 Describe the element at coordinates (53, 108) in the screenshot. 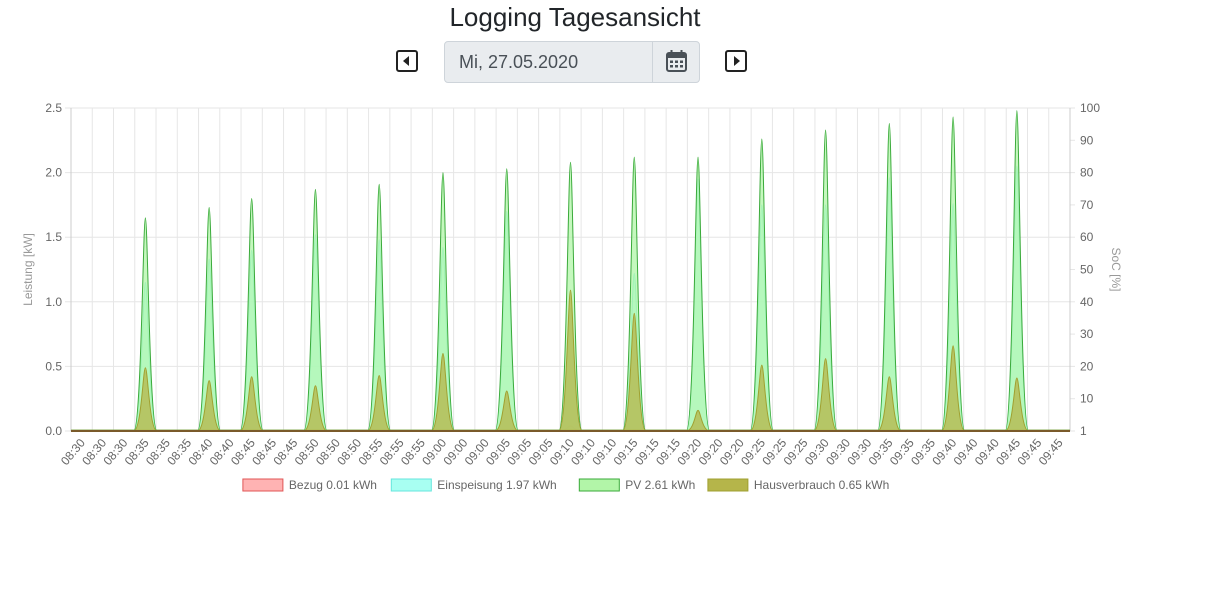

I see `y-tick-label: 2.5` at that location.